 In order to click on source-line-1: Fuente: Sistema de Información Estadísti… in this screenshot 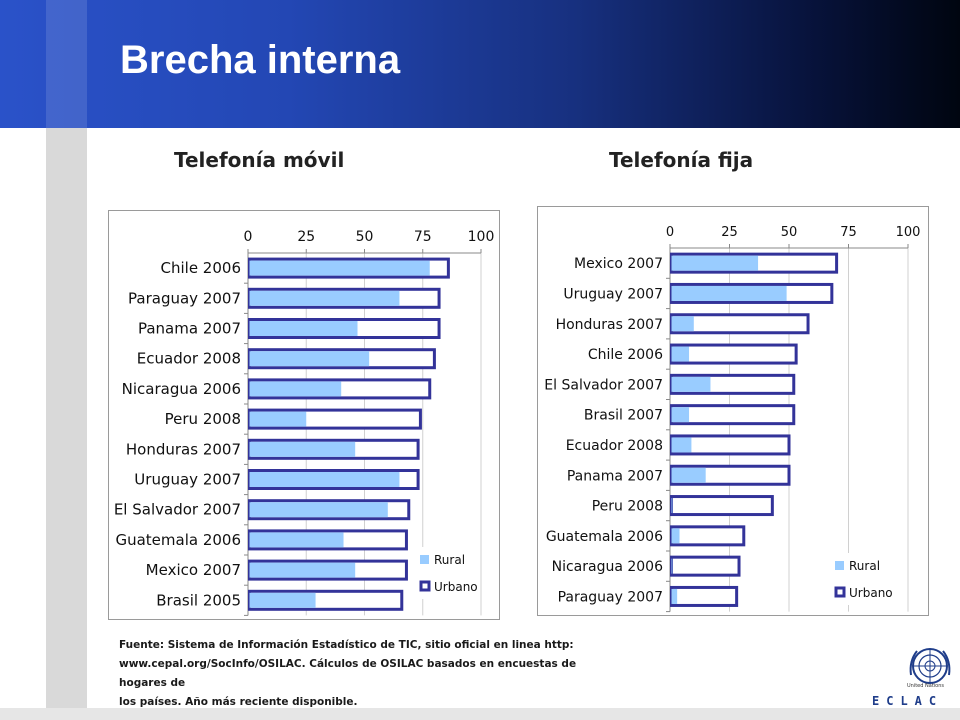, I will do `click(346, 645)`.